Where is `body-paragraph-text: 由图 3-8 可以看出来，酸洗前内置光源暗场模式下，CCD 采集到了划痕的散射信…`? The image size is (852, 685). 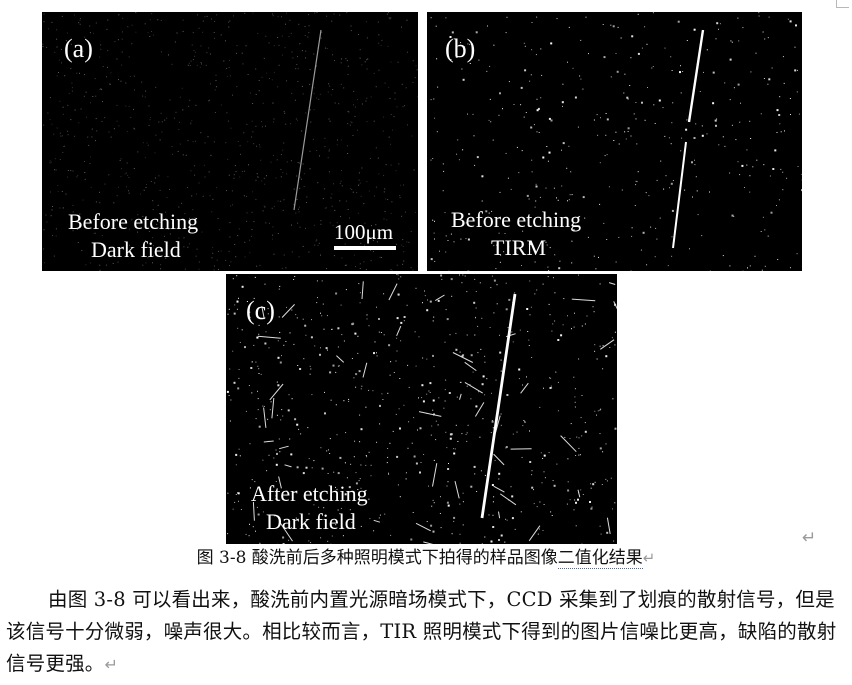
body-paragraph-text: 由图 3-8 可以看出来，酸洗前内置光源暗场模式下，CCD 采集到了划痕的散射信… is located at coordinates (421, 631).